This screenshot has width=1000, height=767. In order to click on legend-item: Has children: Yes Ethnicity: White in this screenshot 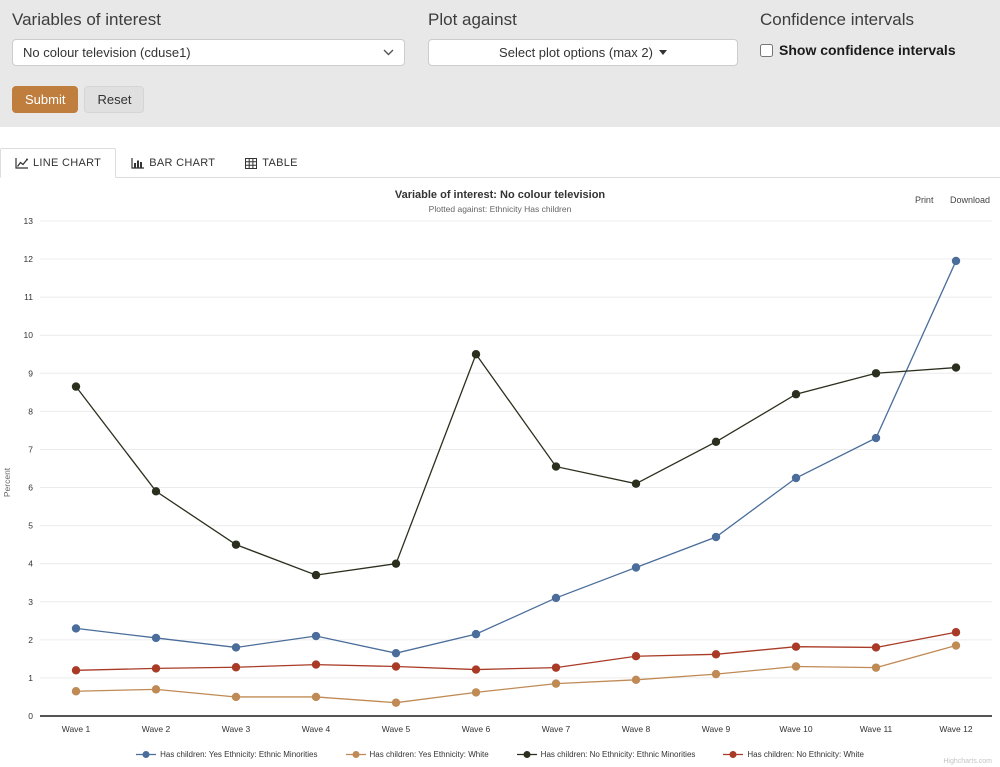, I will do `click(417, 754)`.